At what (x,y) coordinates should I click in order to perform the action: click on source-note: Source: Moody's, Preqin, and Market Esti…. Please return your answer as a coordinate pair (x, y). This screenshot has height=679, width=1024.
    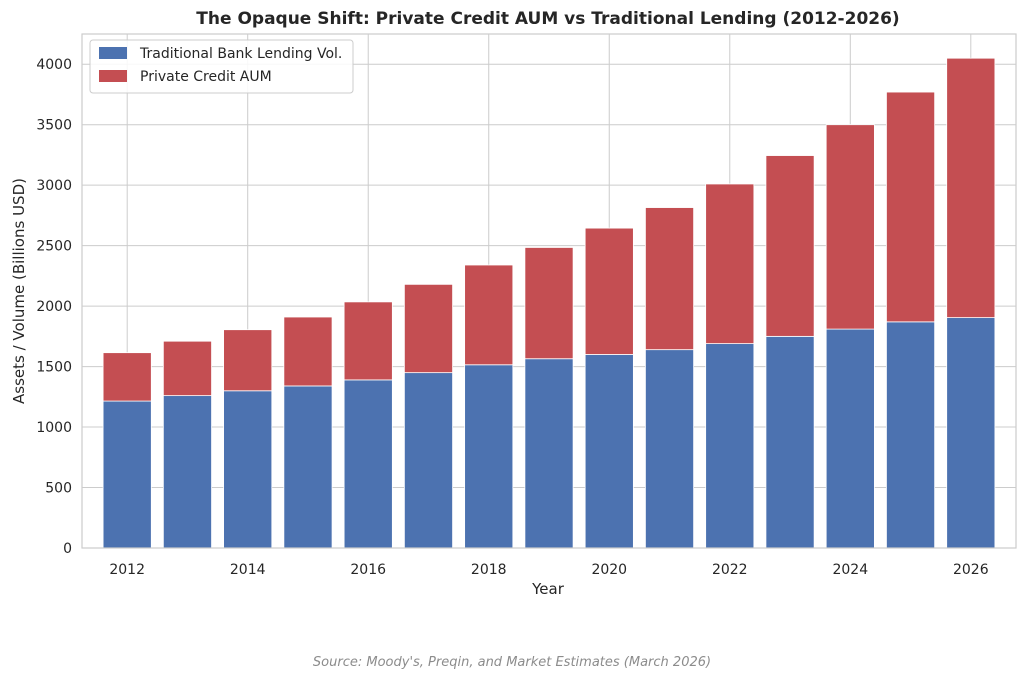
    Looking at the image, I should click on (512, 662).